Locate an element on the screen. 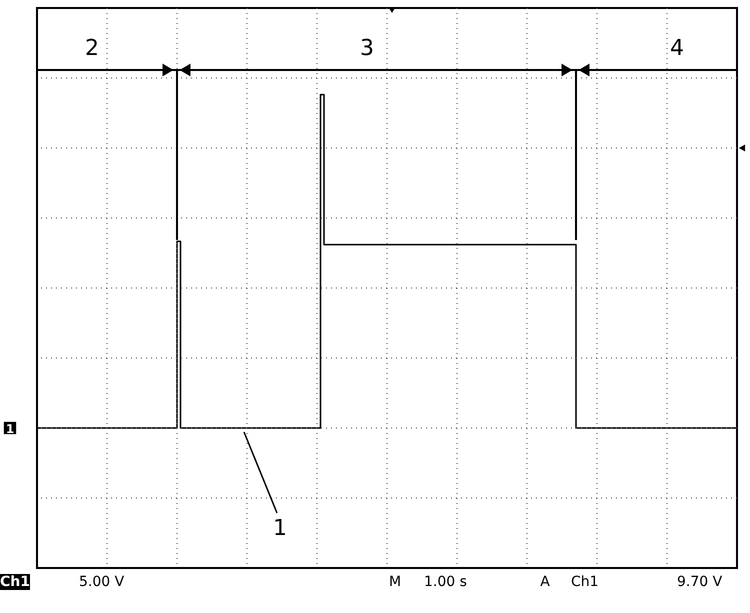  text: 2 is located at coordinates (92, 48).